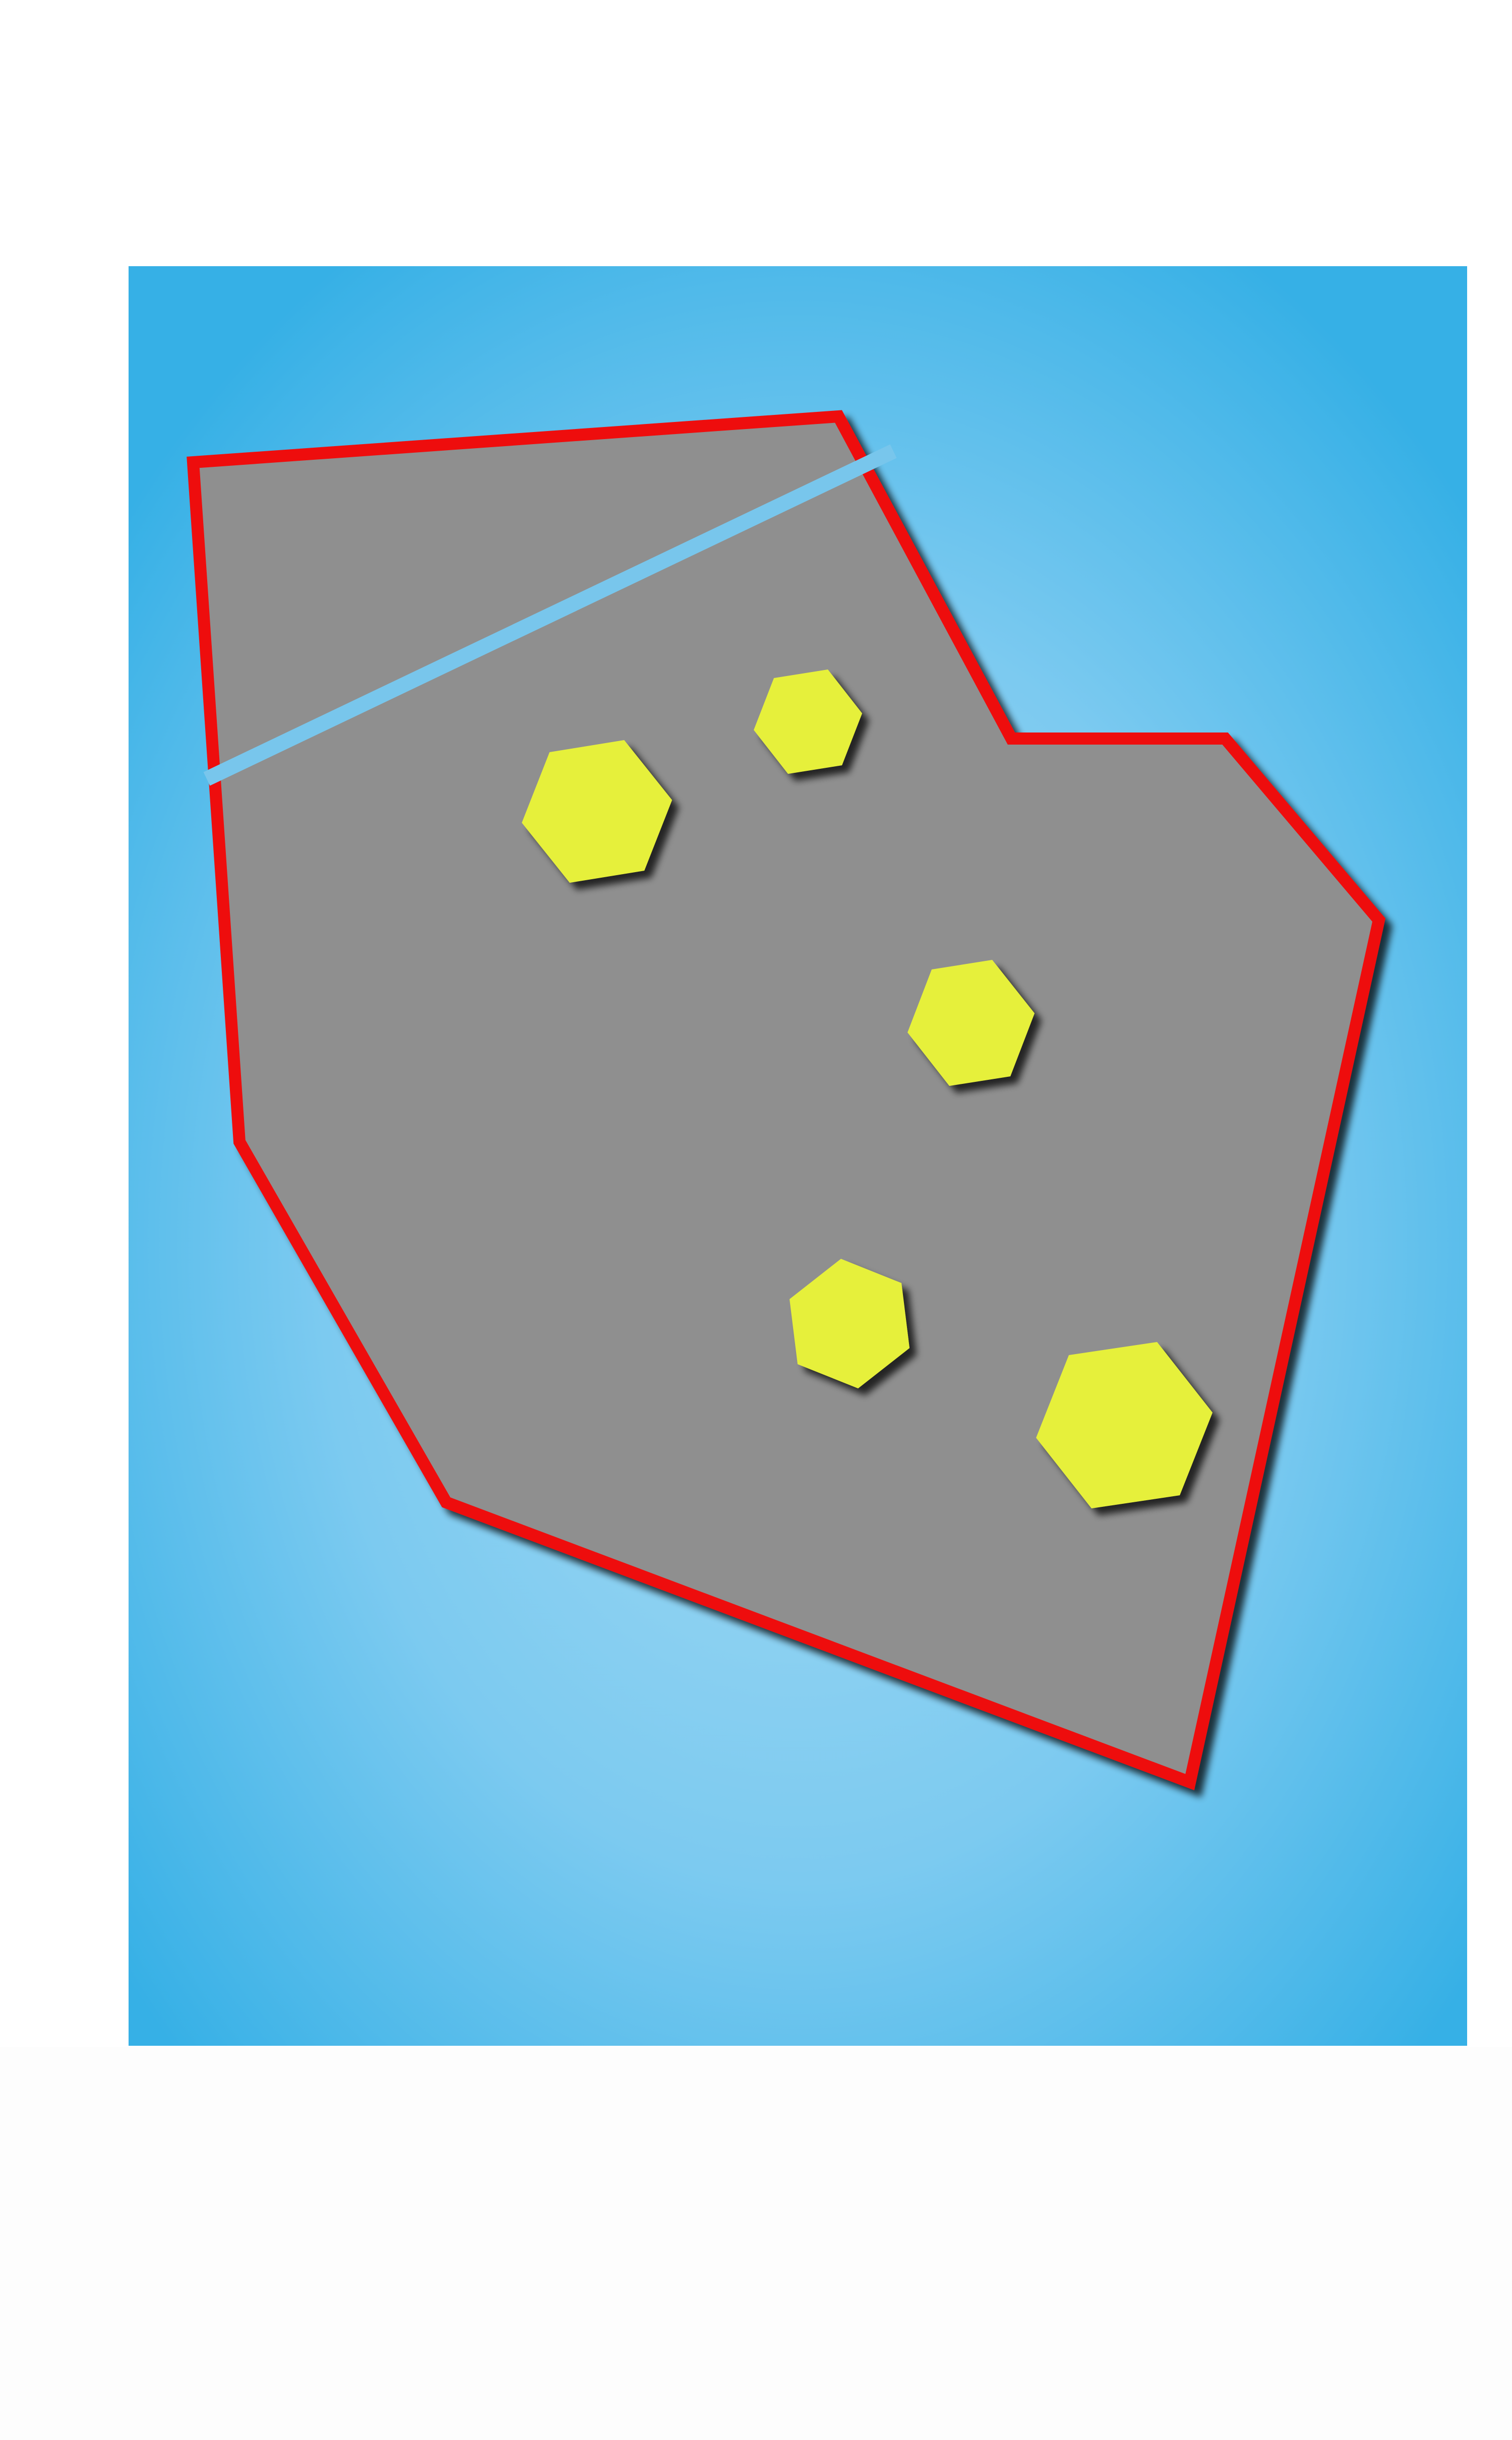  Describe the element at coordinates (550, 615) in the screenshot. I see `blue-diagonal-stripe` at that location.